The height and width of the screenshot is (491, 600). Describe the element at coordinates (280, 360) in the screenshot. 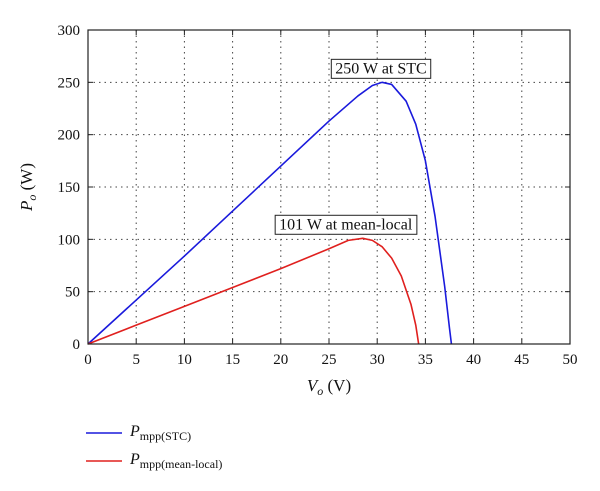

I see `x-tick-label: 20` at that location.